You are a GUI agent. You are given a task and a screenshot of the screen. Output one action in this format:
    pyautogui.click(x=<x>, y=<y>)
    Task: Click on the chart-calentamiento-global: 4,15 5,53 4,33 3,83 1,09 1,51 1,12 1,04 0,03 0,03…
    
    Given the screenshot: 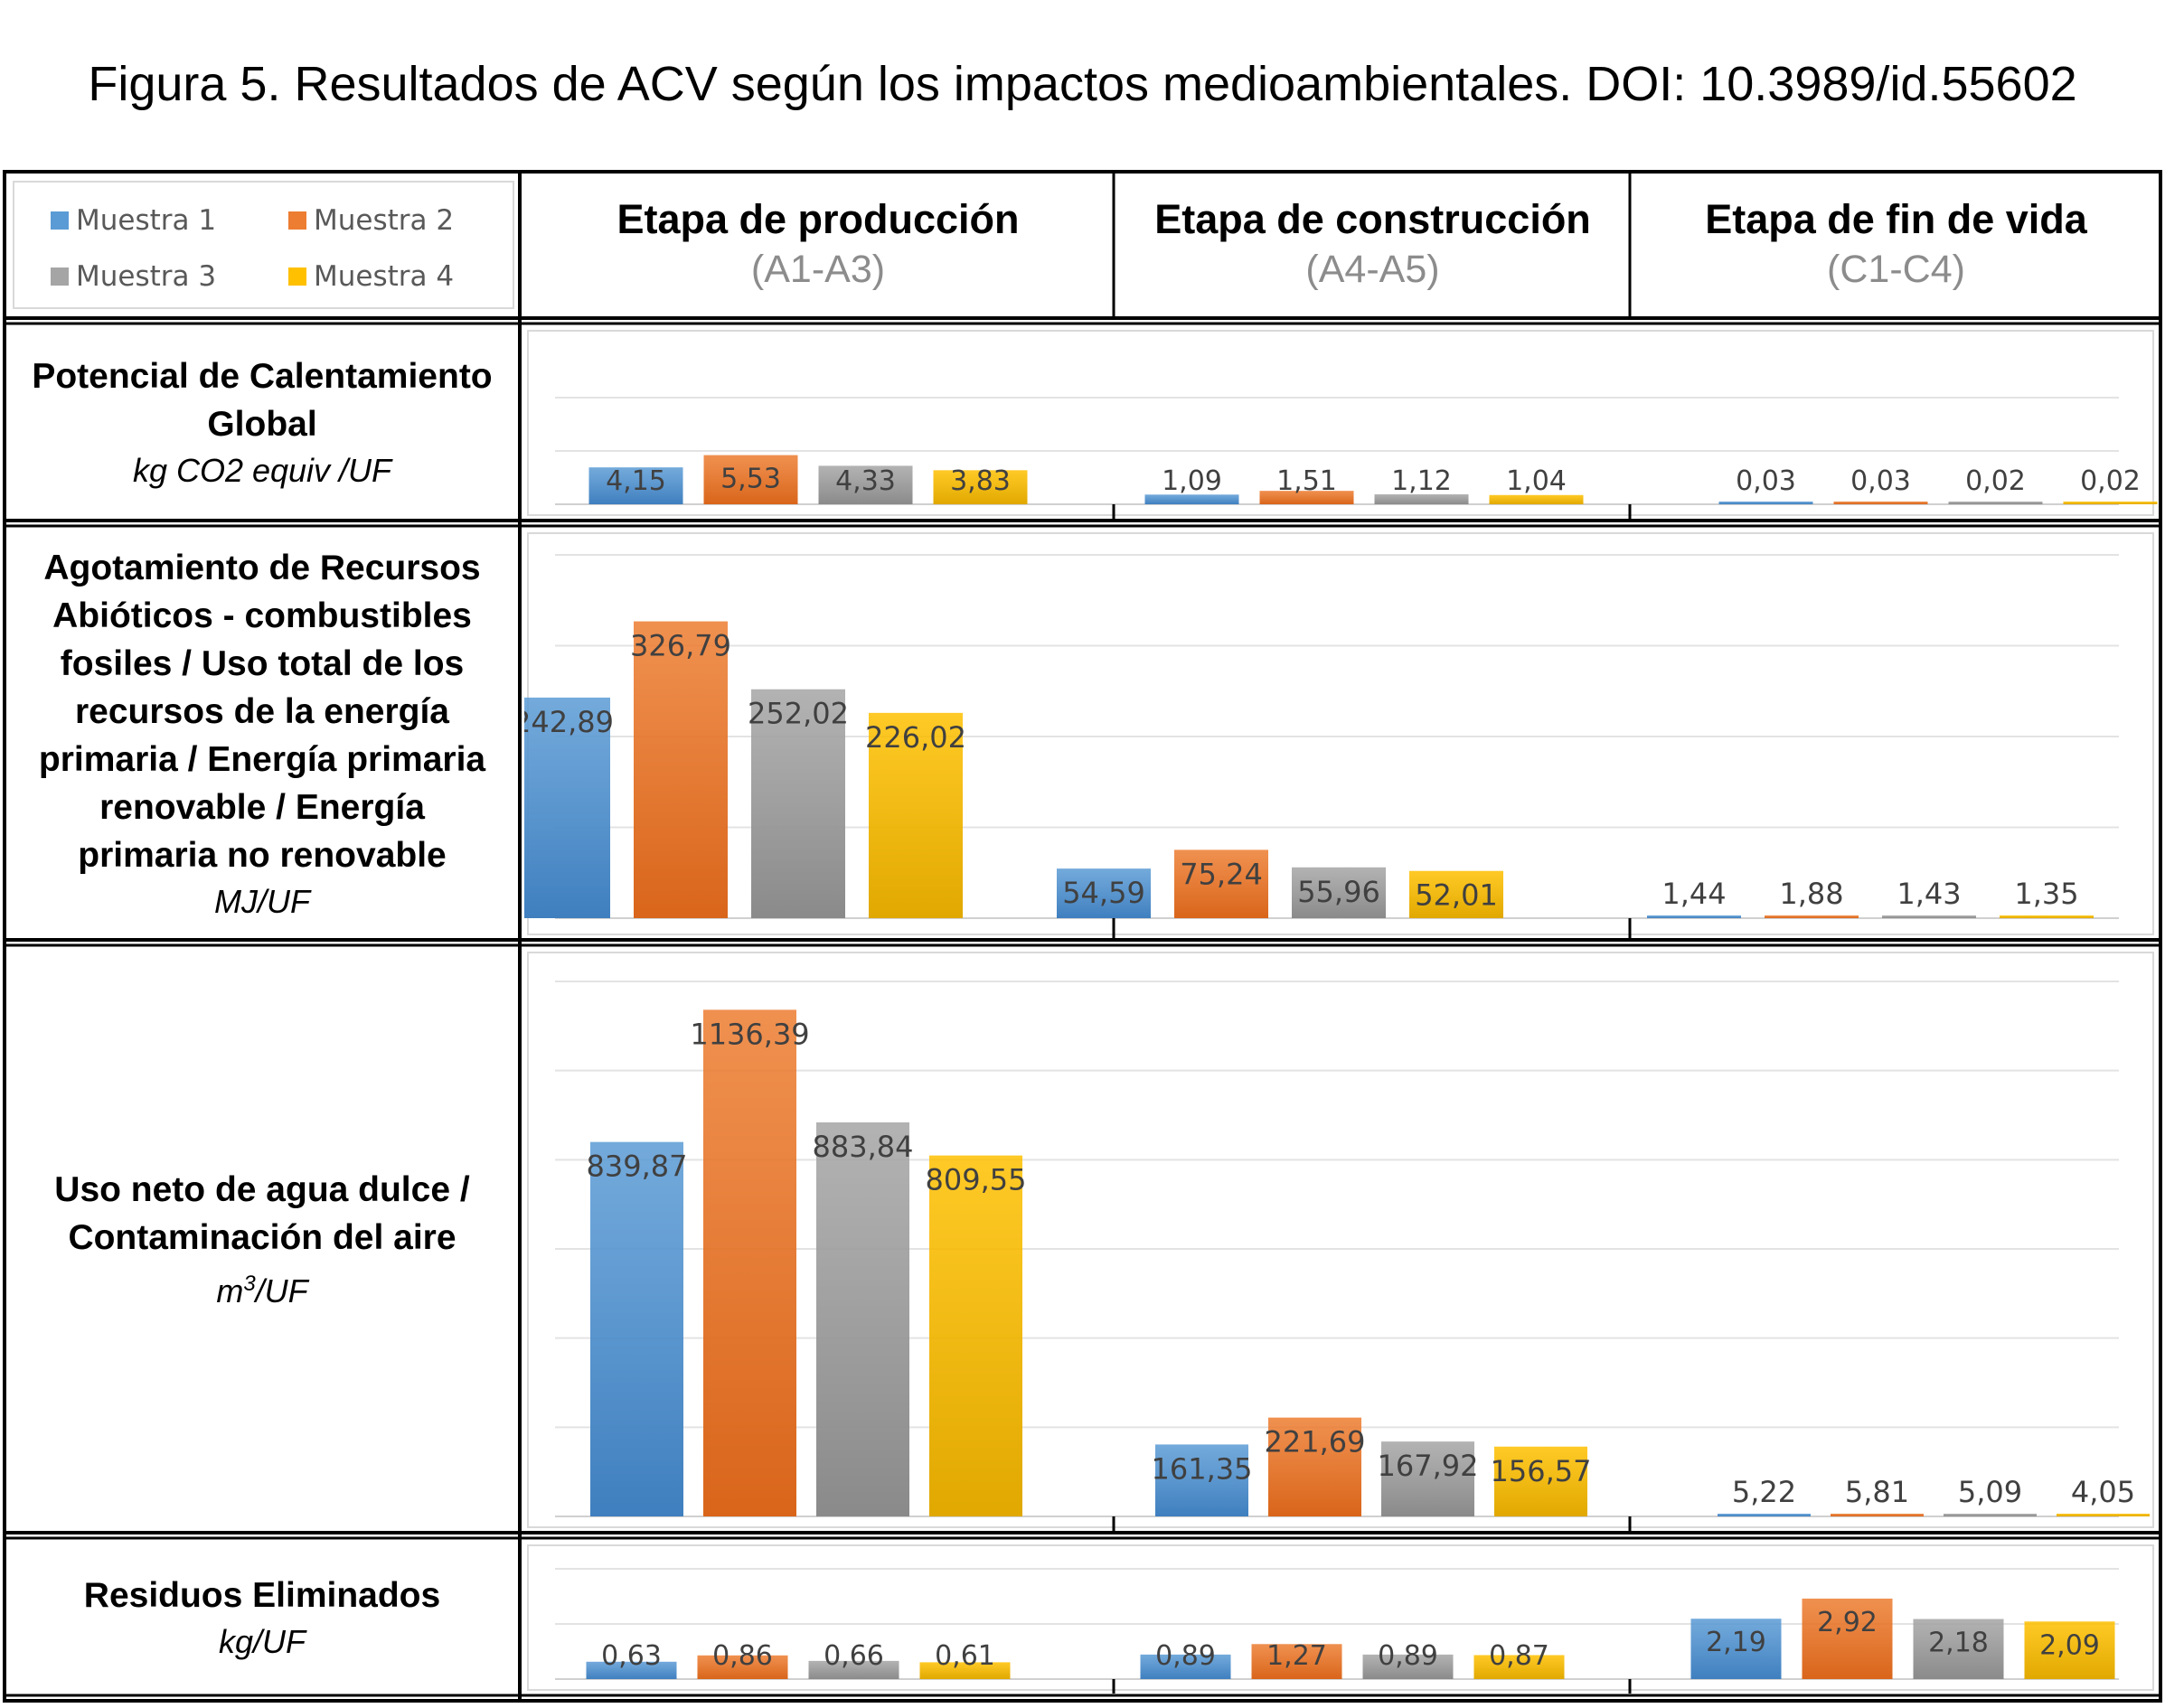 What is the action you would take?
    pyautogui.click(x=1343, y=424)
    